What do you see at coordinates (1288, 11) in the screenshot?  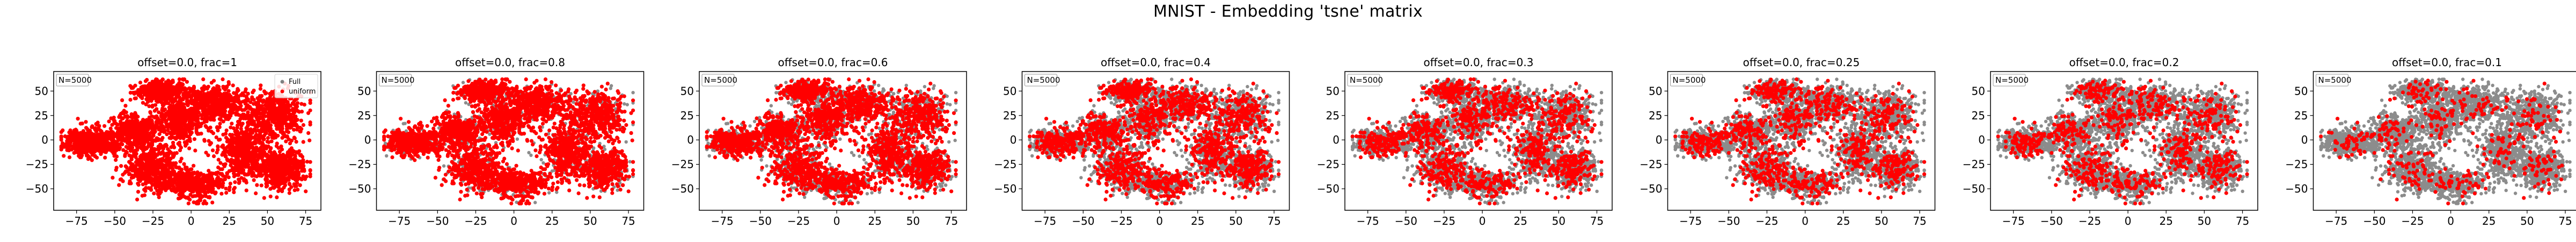 I see `figure-title: MNIST - Embedding 'tsne' matrix` at bounding box center [1288, 11].